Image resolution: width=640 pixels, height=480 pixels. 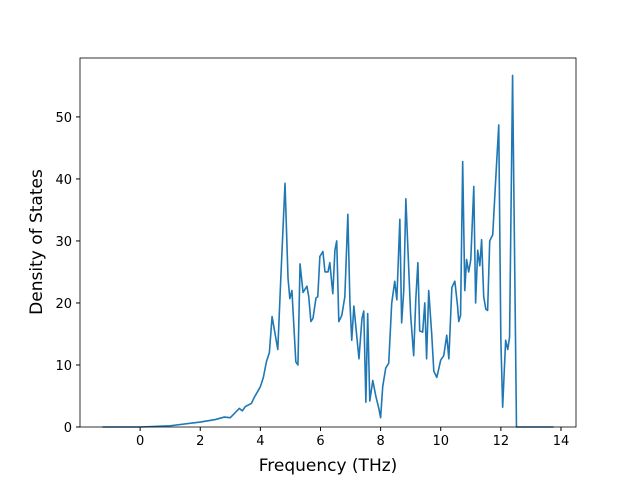 I want to click on y-tick-label: 20, so click(x=63, y=304).